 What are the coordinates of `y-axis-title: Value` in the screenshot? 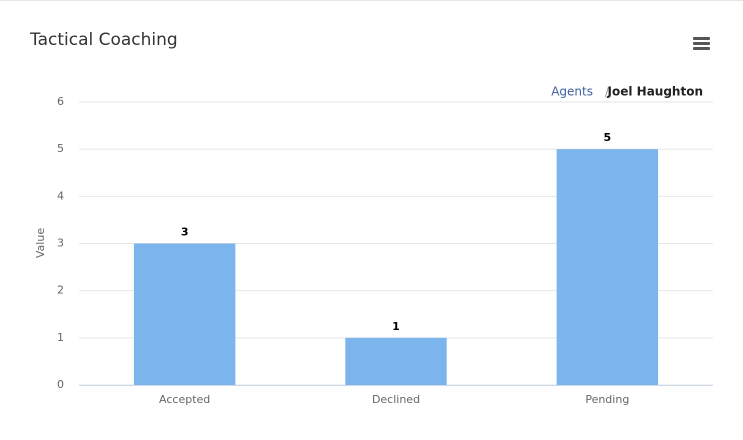 It's located at (40, 243).